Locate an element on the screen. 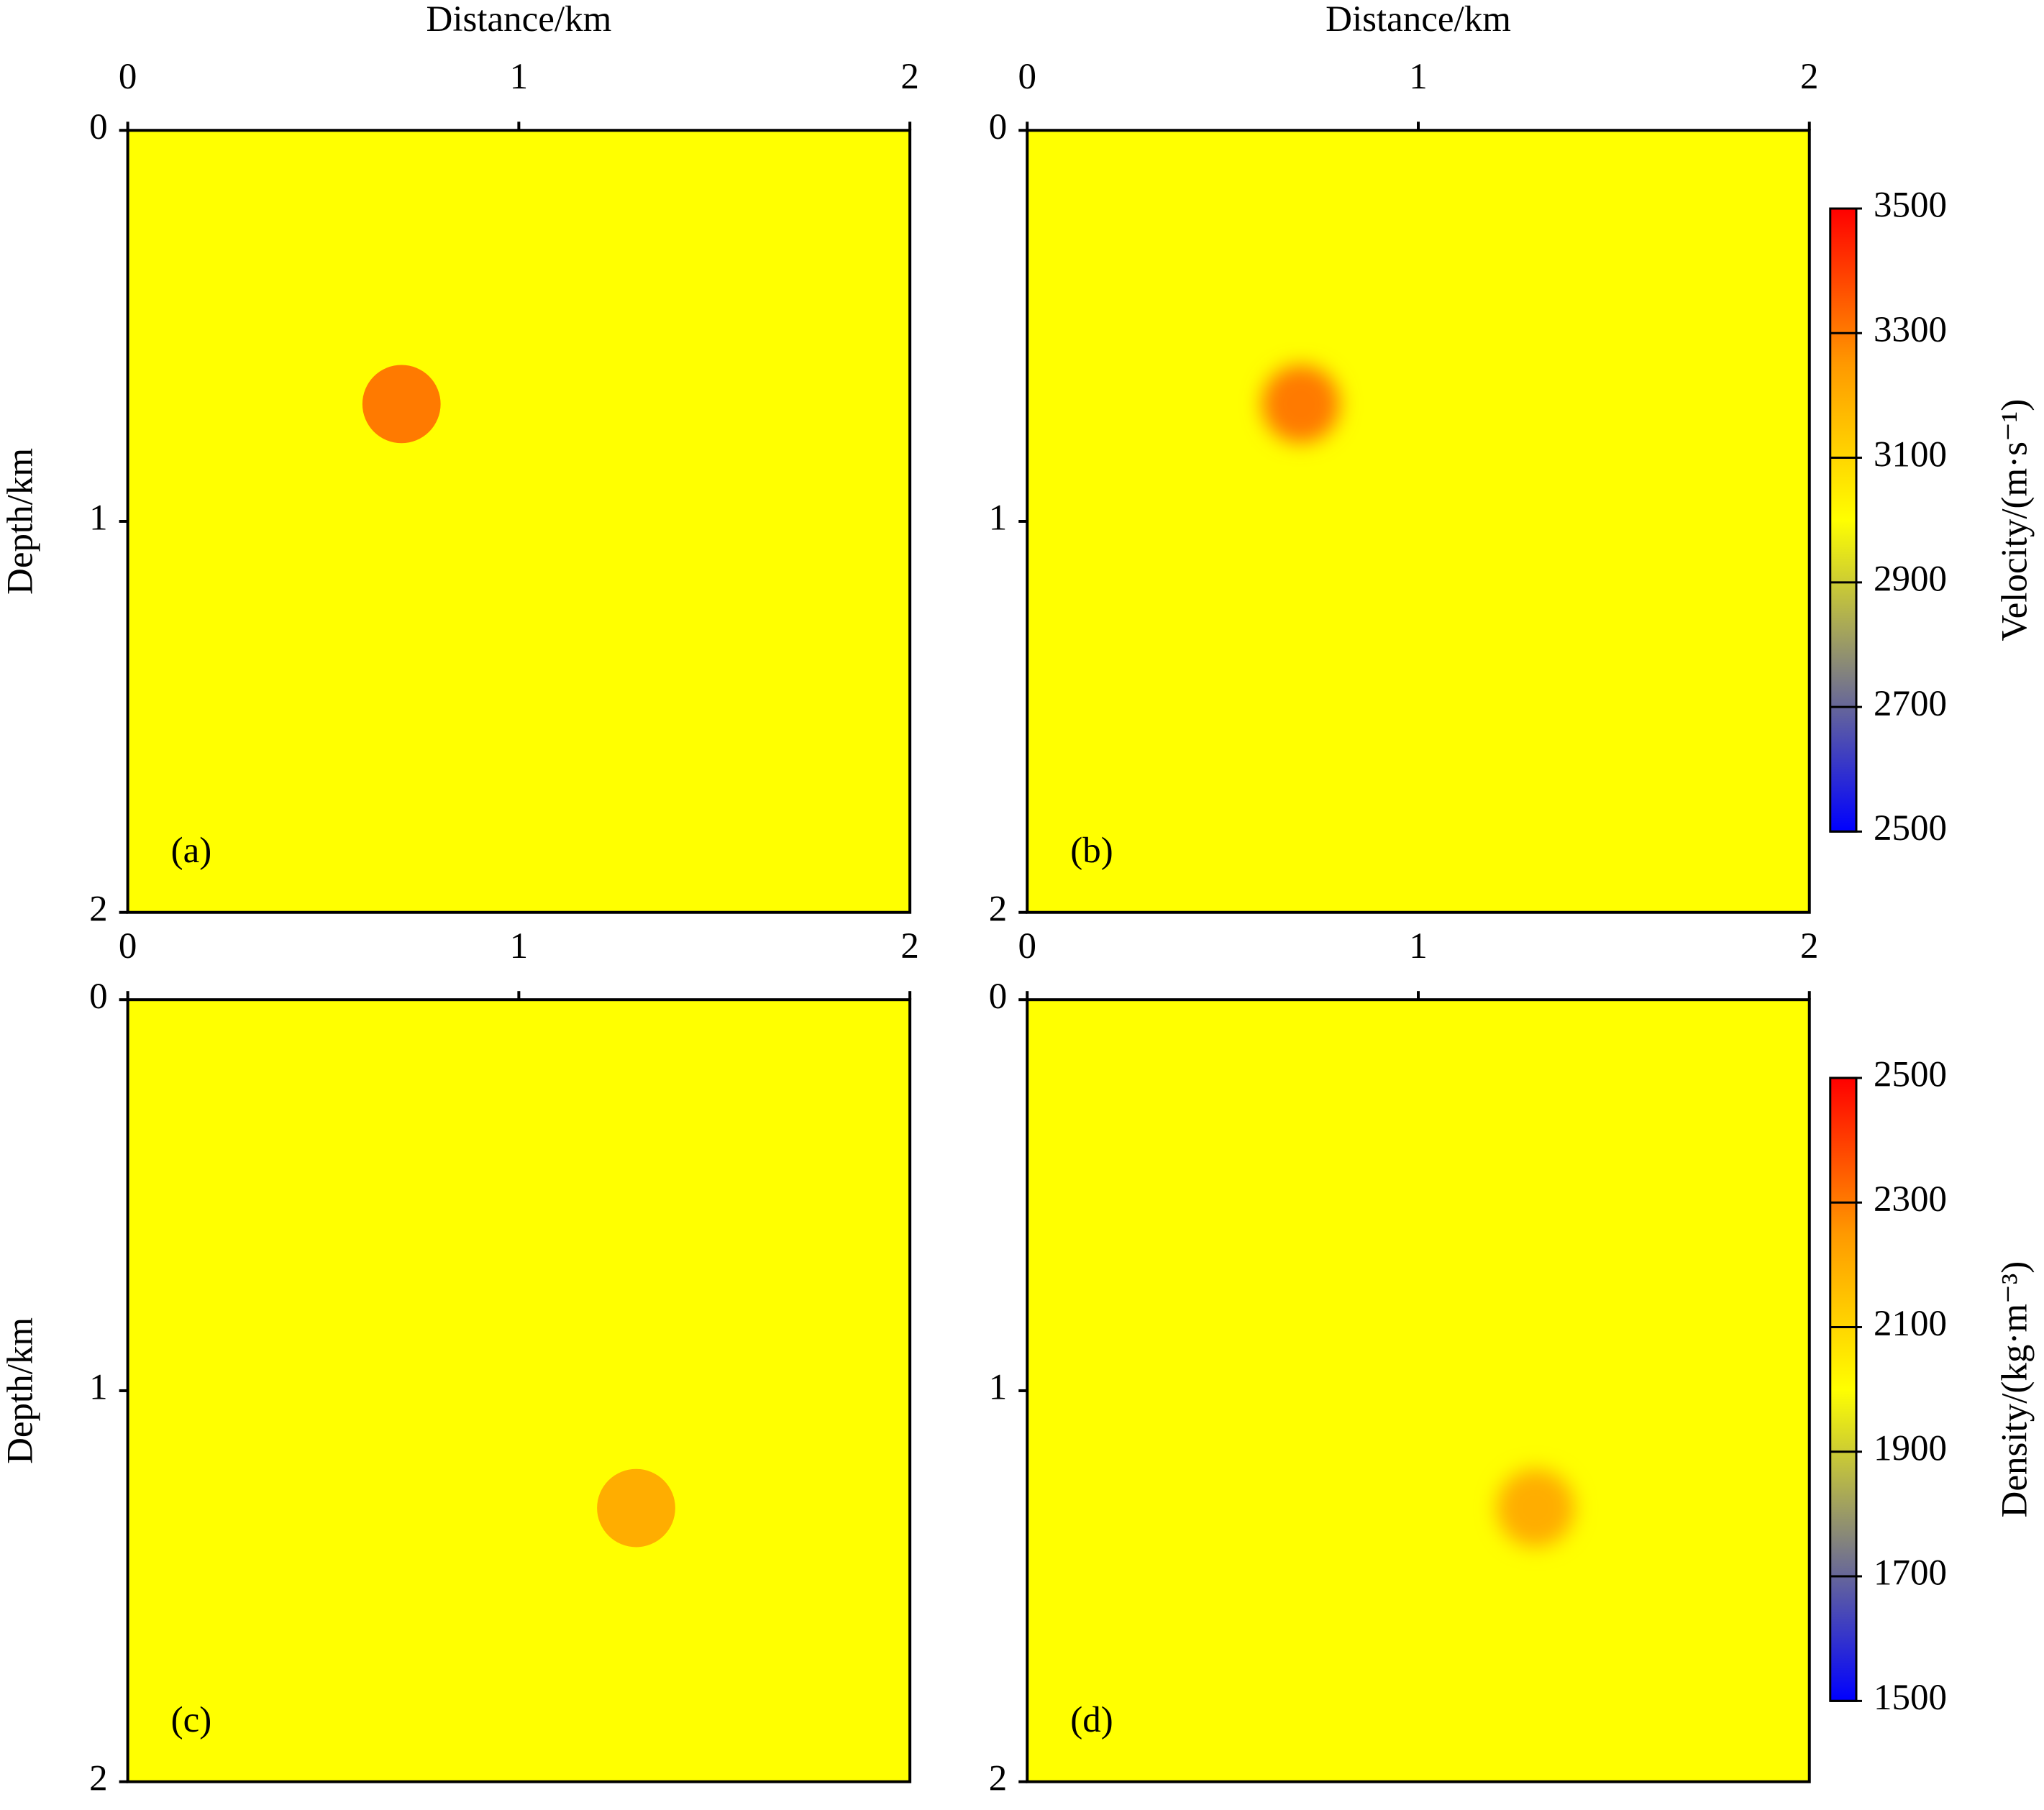 The image size is (2044, 1810). panel-label: (b) is located at coordinates (1091, 851).